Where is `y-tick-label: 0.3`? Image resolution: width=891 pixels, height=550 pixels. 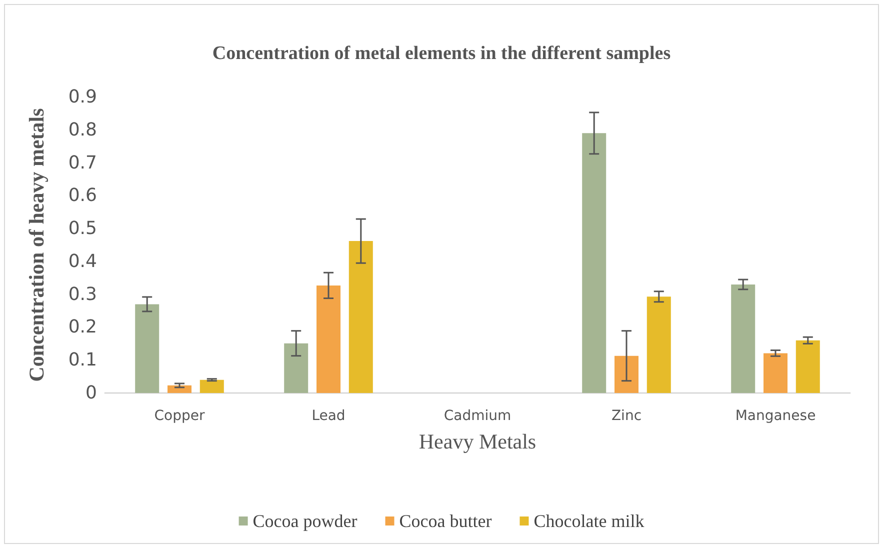
y-tick-label: 0.3 is located at coordinates (82, 294).